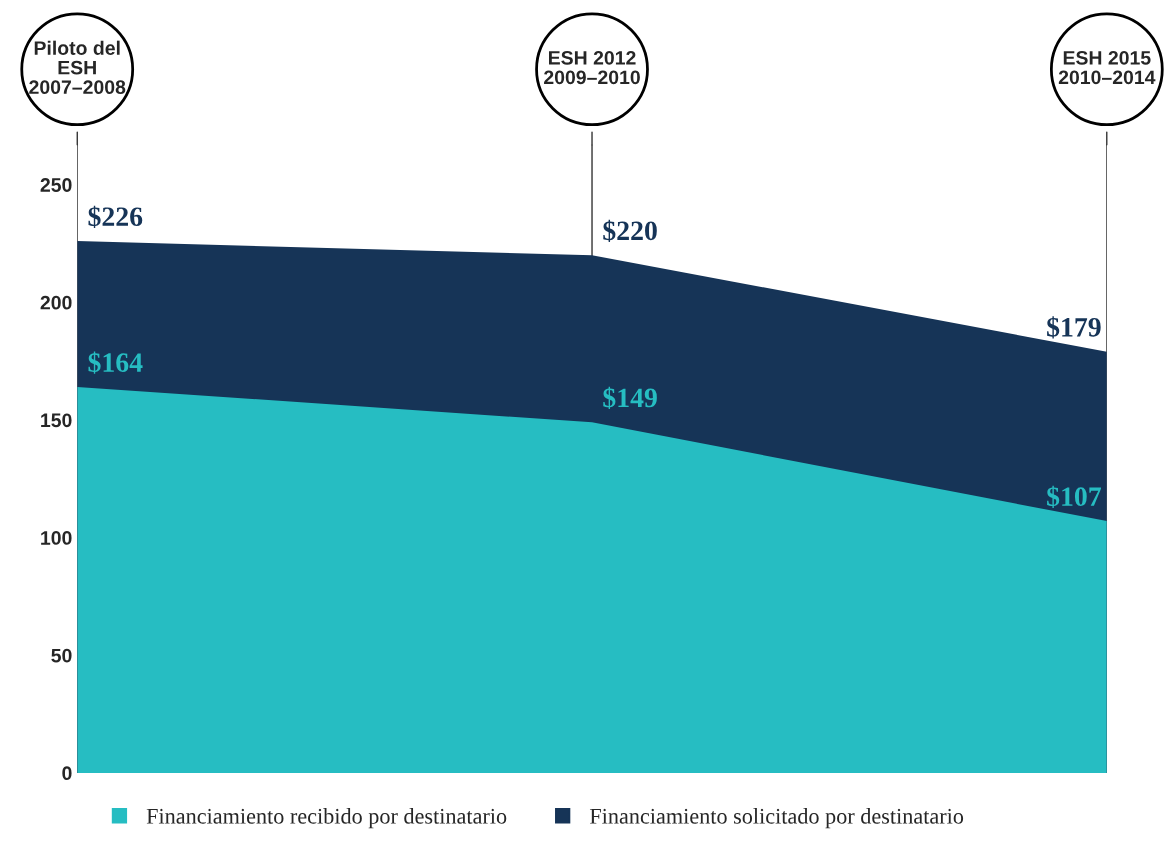  What do you see at coordinates (1074, 327) in the screenshot?
I see `data-label: $179` at bounding box center [1074, 327].